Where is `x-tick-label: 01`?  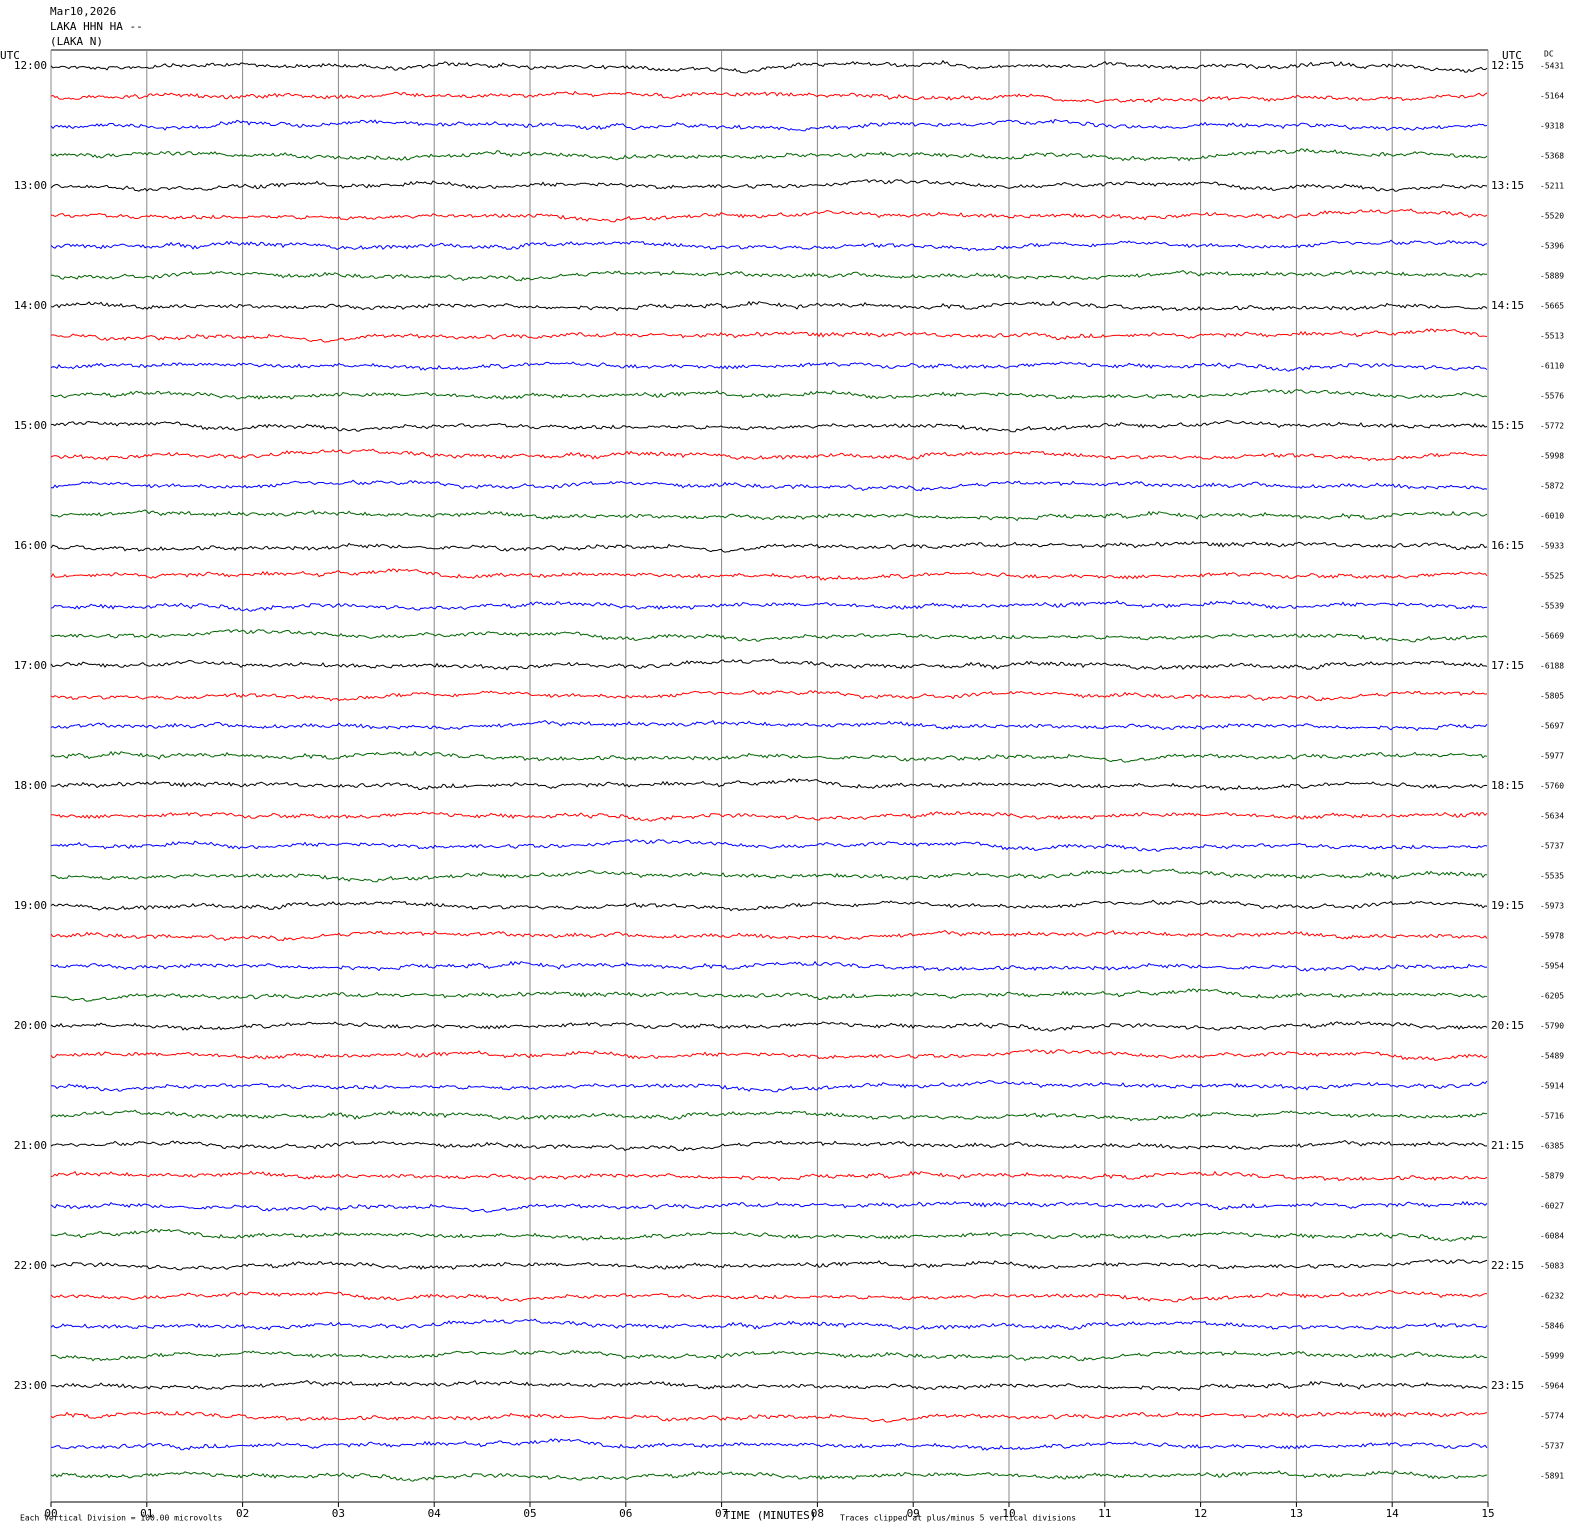
x-tick-label: 01 is located at coordinates (146, 1513).